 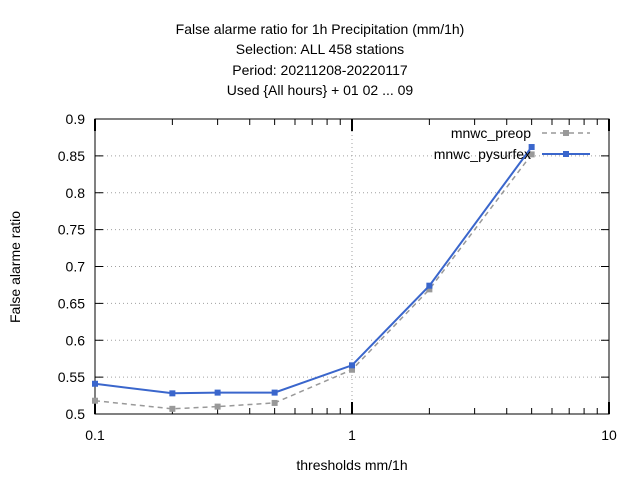 I want to click on chart-title-line-4: Used {All hours} + 01 02 ... 09, so click(x=320, y=90).